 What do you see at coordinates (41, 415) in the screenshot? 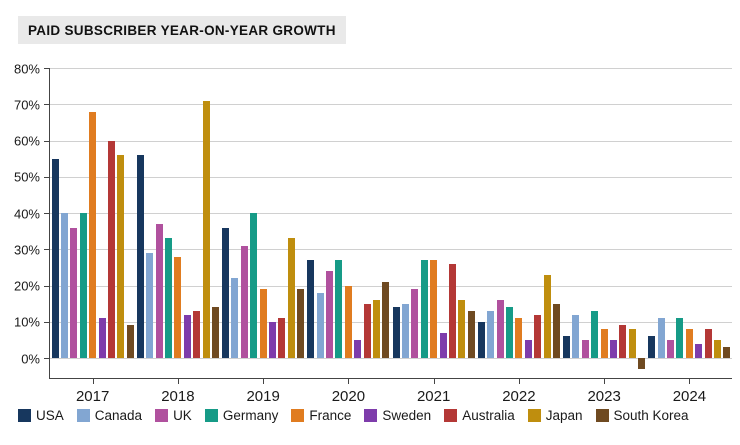
I see `legend-item: USA` at bounding box center [41, 415].